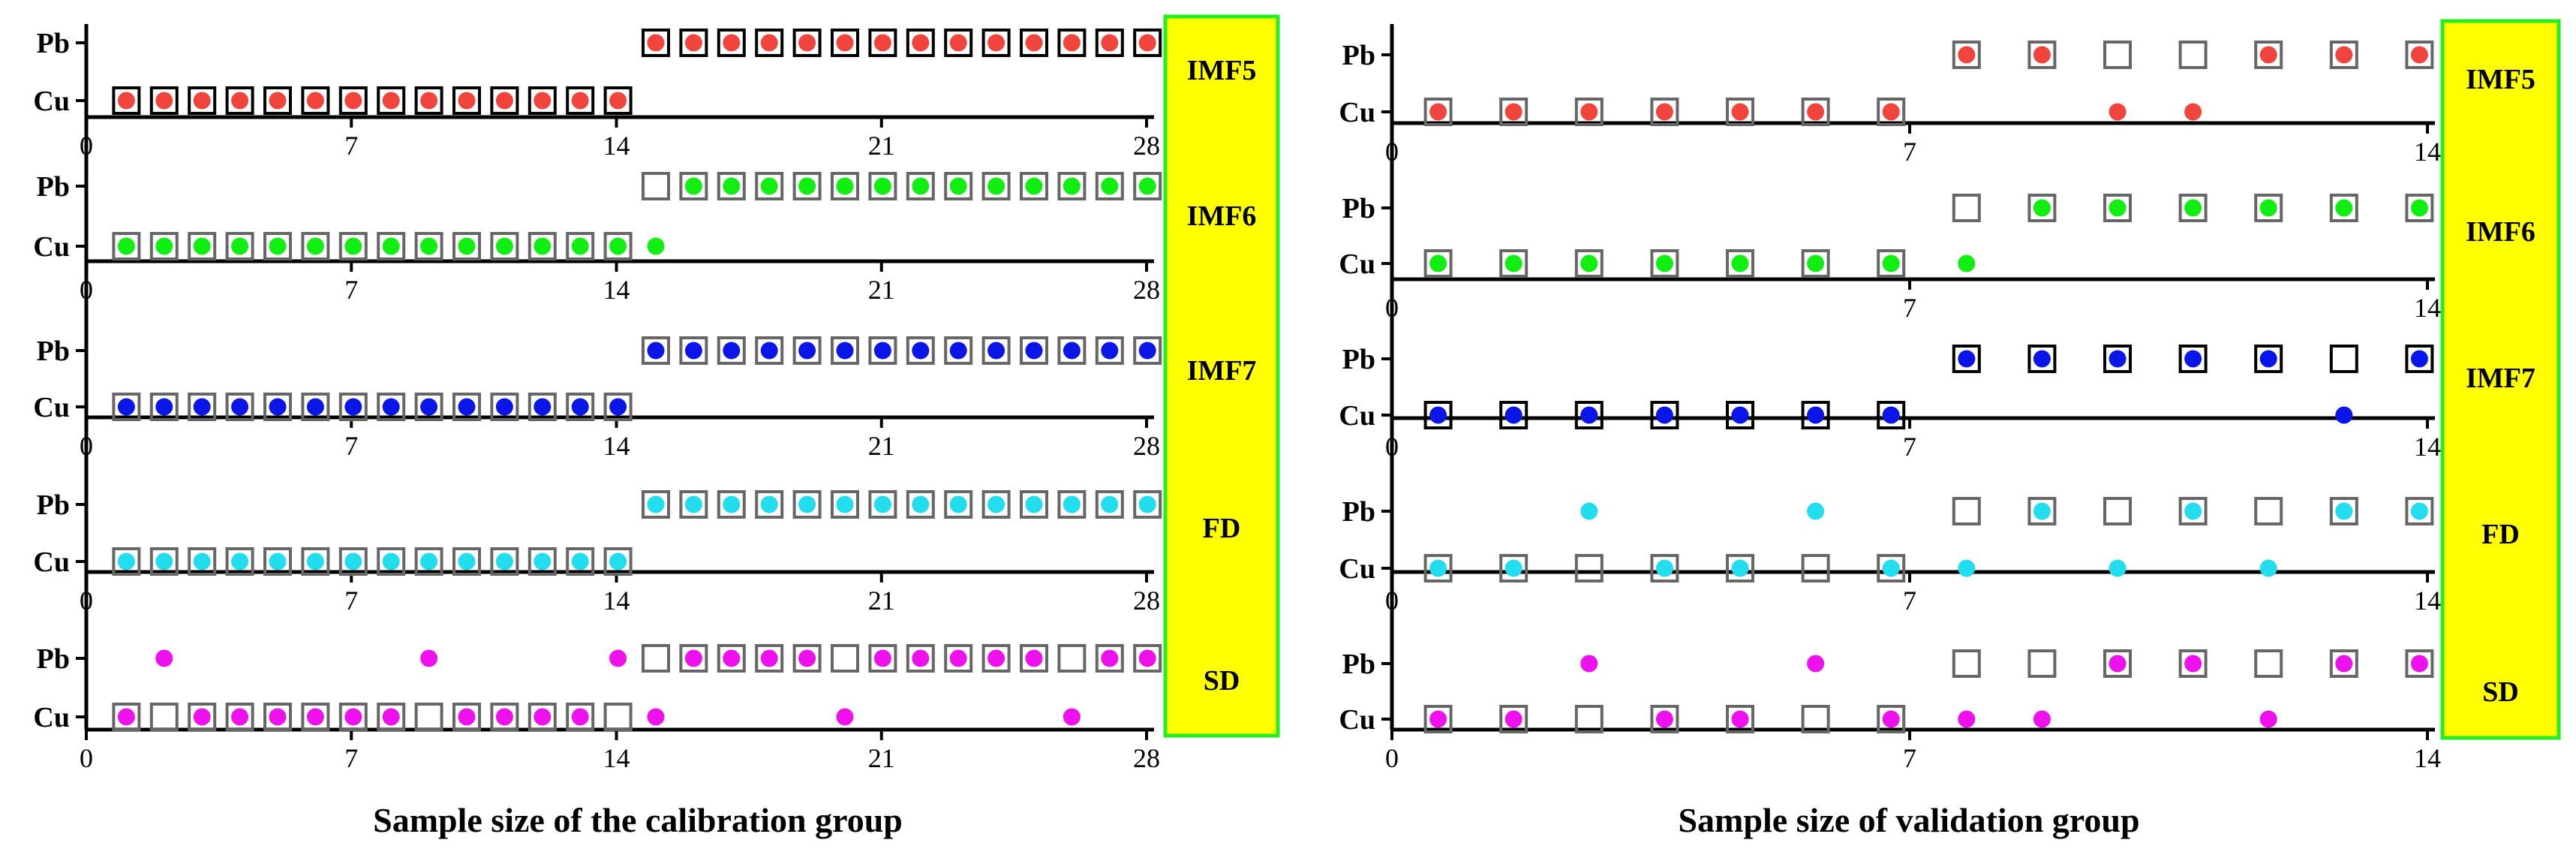  What do you see at coordinates (597, 552) in the screenshot?
I see `panel-fd: Pb Cu 0 7 14 21 28` at bounding box center [597, 552].